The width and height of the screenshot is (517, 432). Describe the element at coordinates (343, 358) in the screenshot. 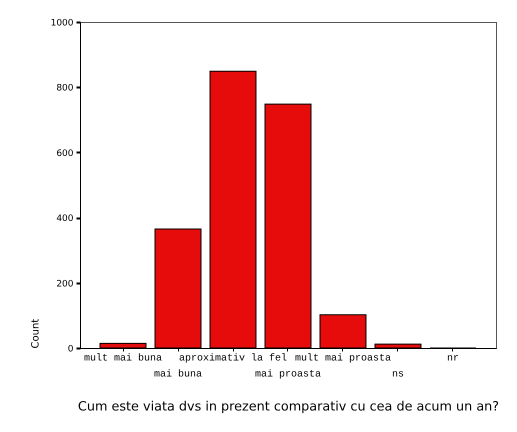

I see `x-tick-label: mult mai proasta` at that location.